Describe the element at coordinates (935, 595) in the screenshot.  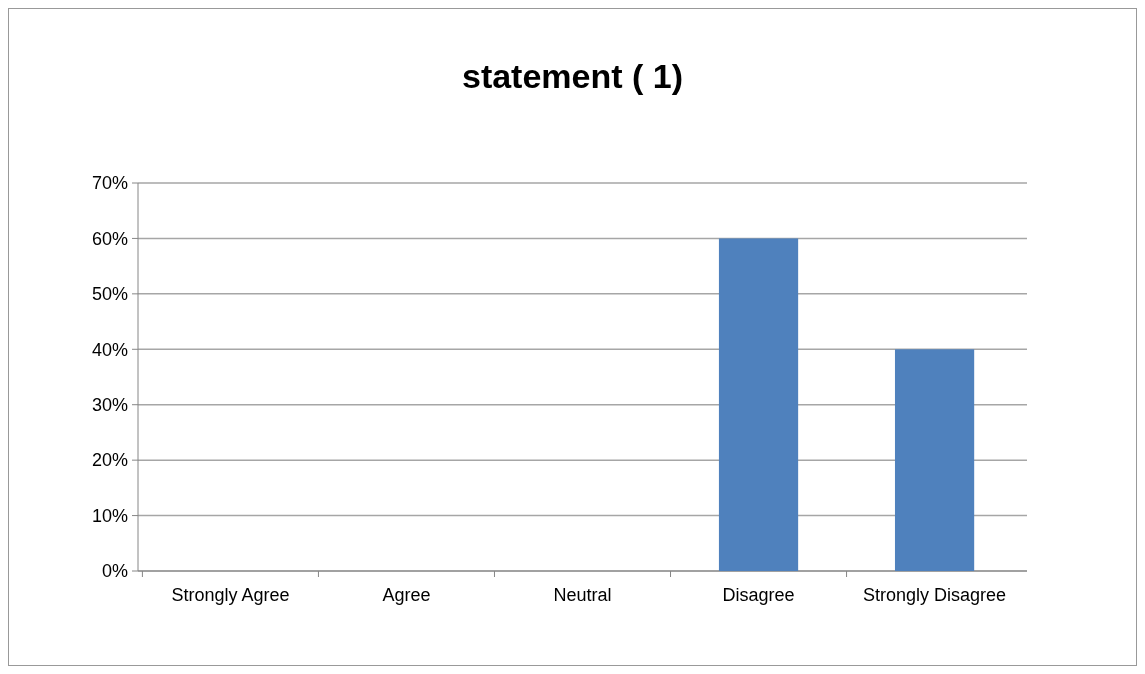
I see `x-tick-label: Strongly Disagree` at that location.